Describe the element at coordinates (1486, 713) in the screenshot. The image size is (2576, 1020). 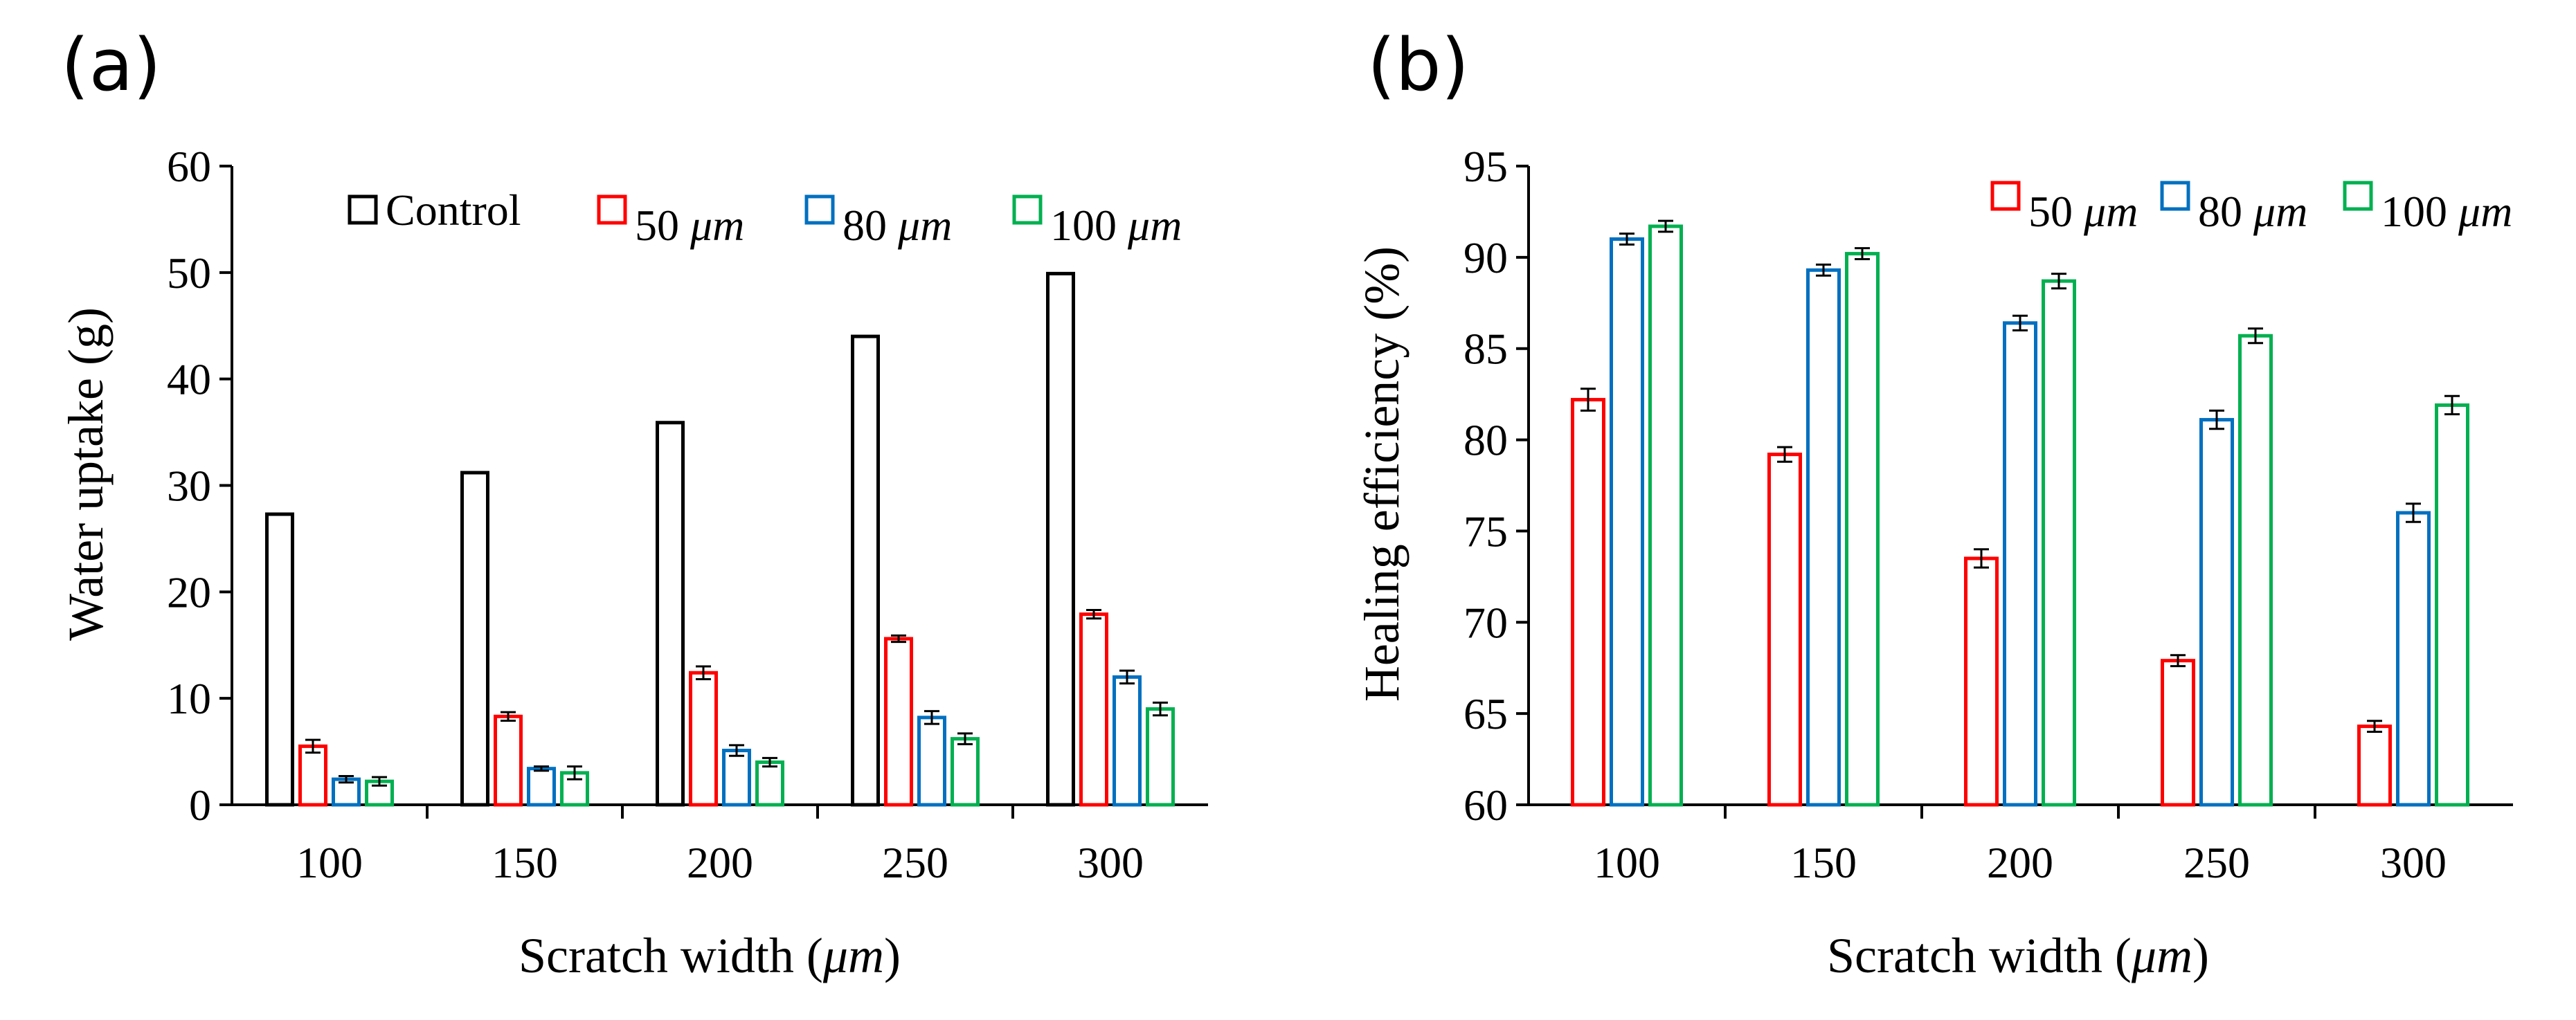
I see `y-tick-label: 65` at that location.